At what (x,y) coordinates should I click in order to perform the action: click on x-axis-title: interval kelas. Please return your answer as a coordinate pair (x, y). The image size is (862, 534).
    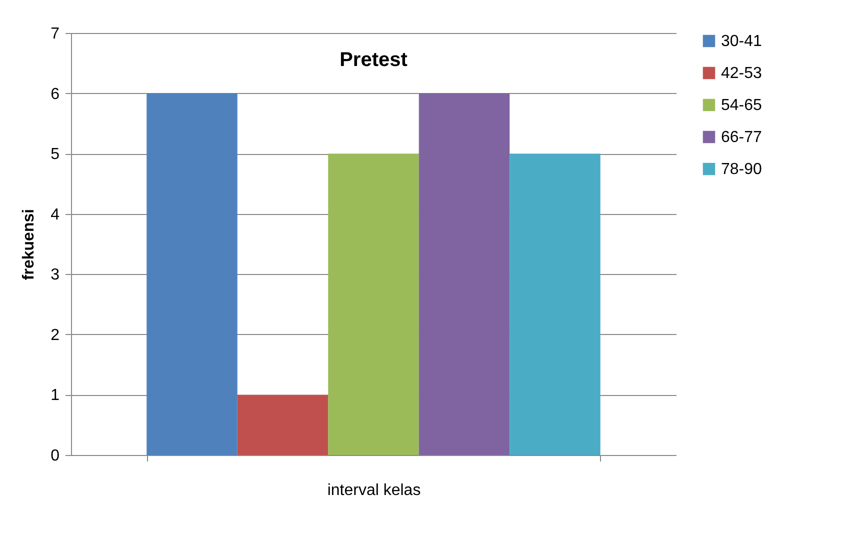
    Looking at the image, I should click on (374, 490).